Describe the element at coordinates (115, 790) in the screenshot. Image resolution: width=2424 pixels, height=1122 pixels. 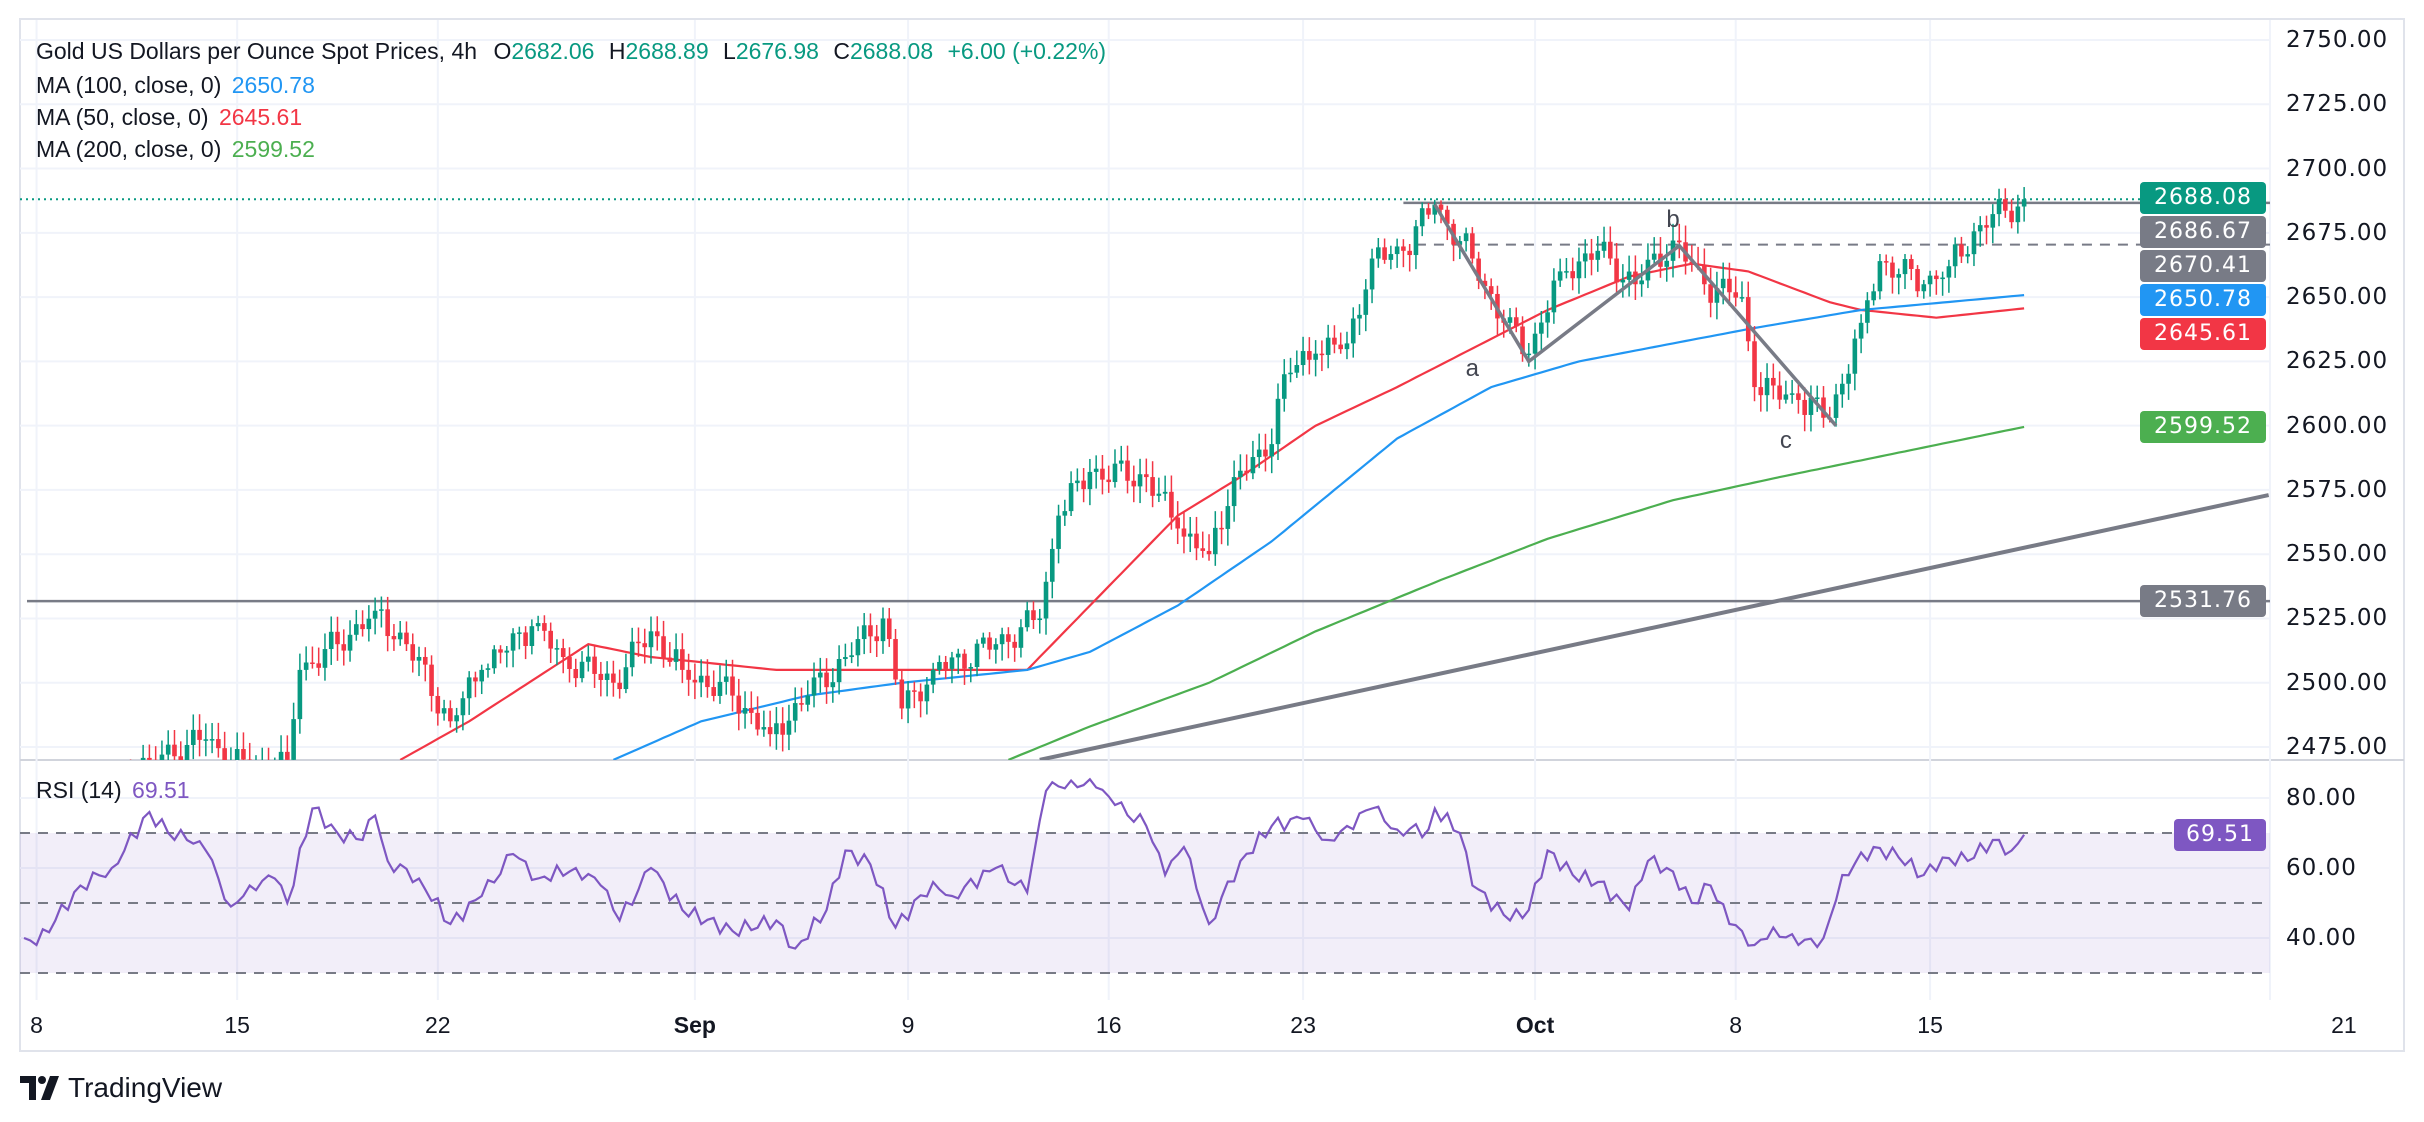
I see `rsi-legend: RSI (14) 69.51` at that location.